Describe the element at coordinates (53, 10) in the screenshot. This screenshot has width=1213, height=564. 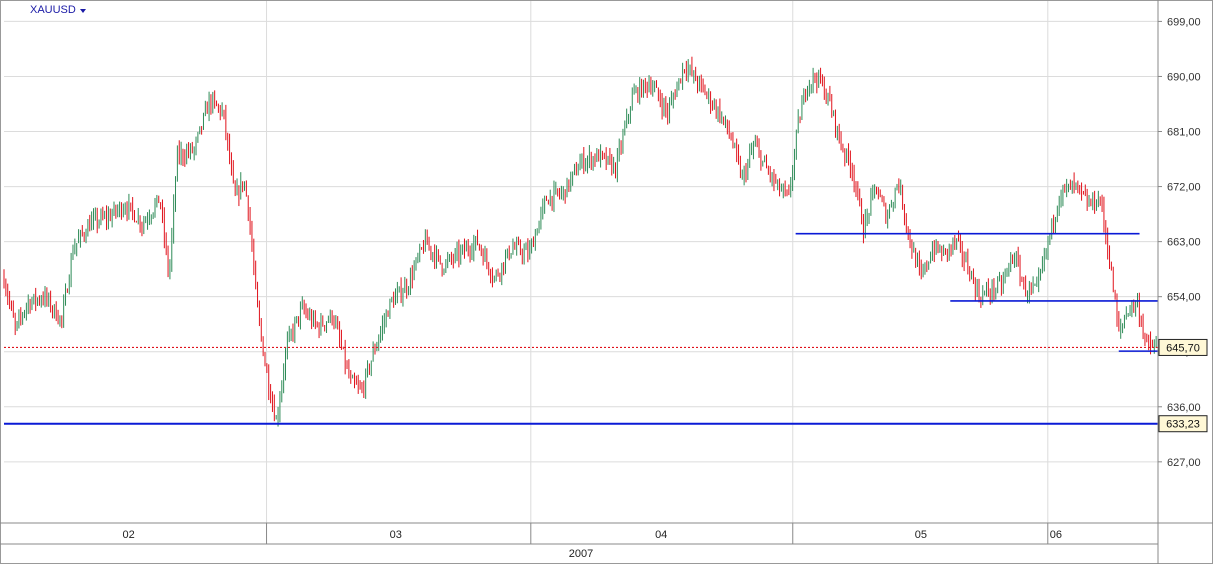
I see `symbol-label: XAUUSD` at that location.